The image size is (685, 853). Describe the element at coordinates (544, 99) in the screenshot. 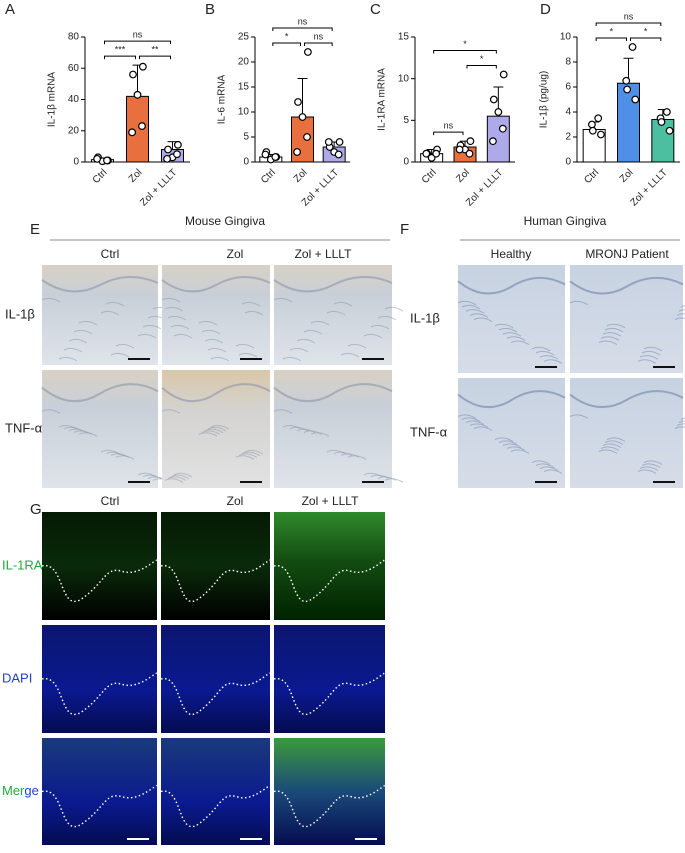

I see `y-axis-label: IL-1β (pg/ug)` at that location.